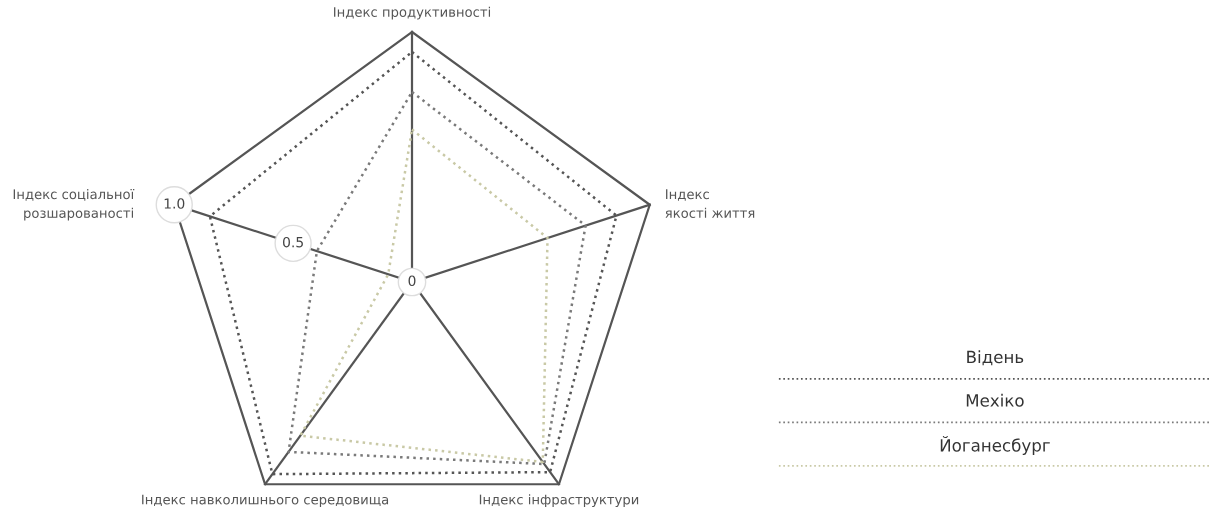  What do you see at coordinates (292, 242) in the screenshot?
I see `y-tick-label: 0.5` at bounding box center [292, 242].